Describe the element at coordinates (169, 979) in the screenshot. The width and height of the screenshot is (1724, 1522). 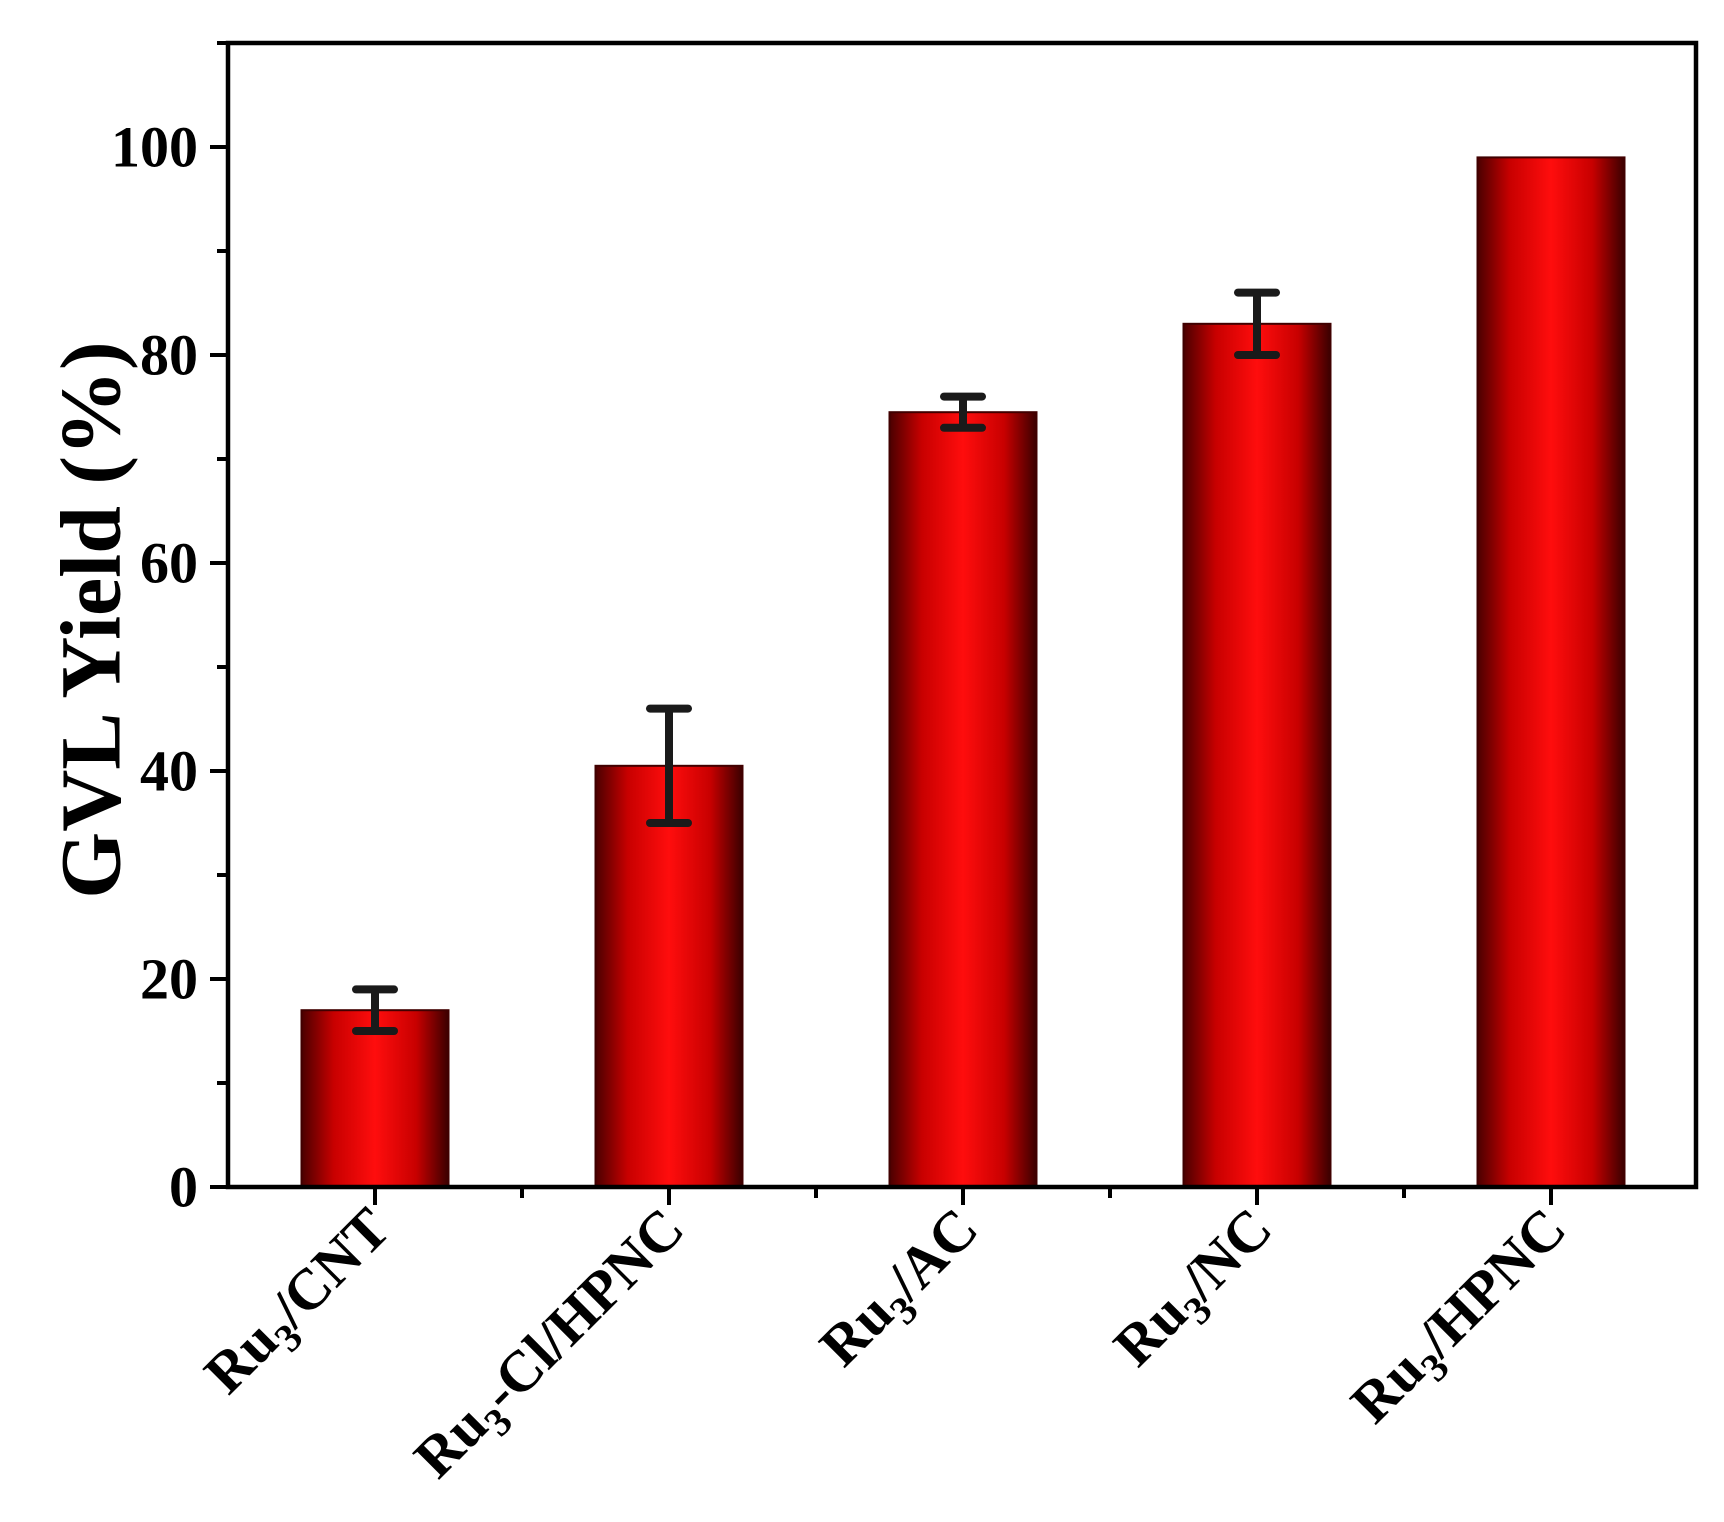
I see `y-tick-label: 20` at that location.